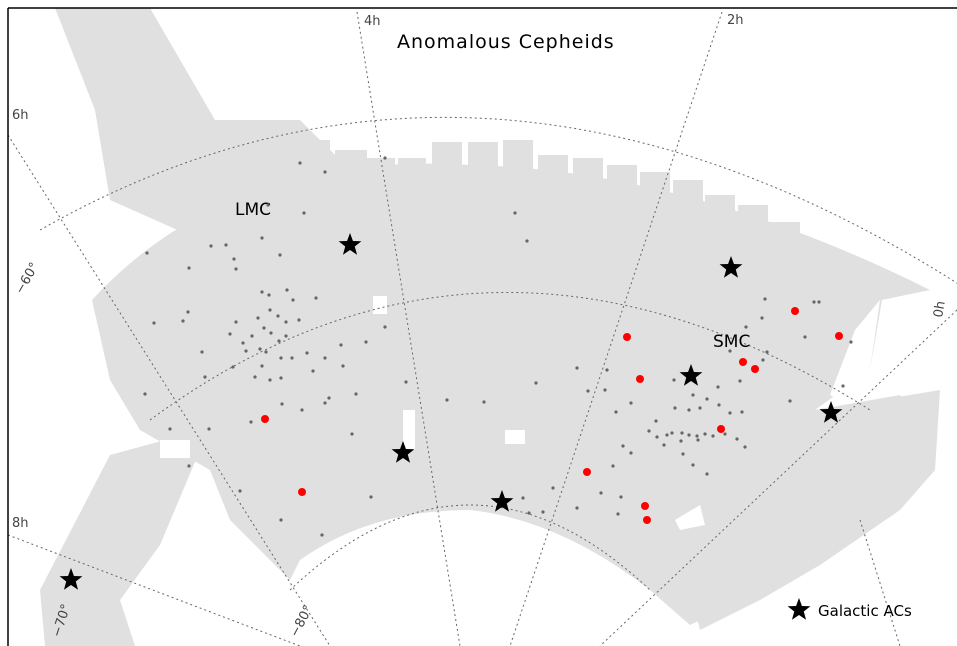  What do you see at coordinates (849, 609) in the screenshot?
I see `legend: Galactic ACs` at bounding box center [849, 609].